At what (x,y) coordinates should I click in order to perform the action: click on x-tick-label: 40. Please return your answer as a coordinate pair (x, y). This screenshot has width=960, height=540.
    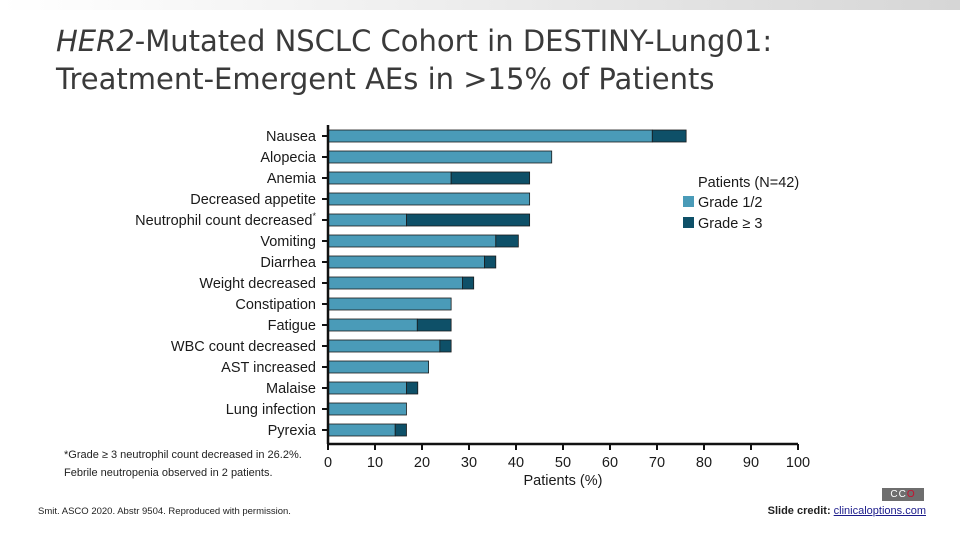
    Looking at the image, I should click on (516, 463).